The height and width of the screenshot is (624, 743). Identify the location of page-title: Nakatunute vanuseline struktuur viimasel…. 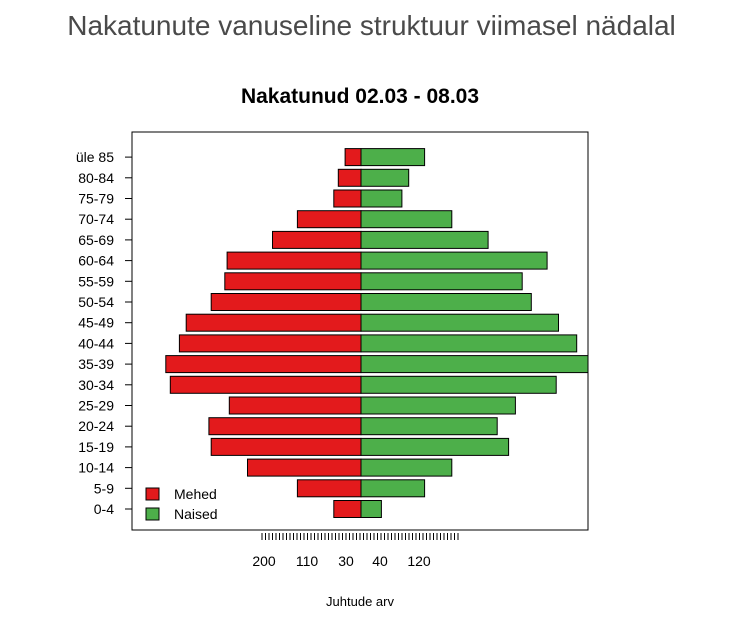
(371, 25).